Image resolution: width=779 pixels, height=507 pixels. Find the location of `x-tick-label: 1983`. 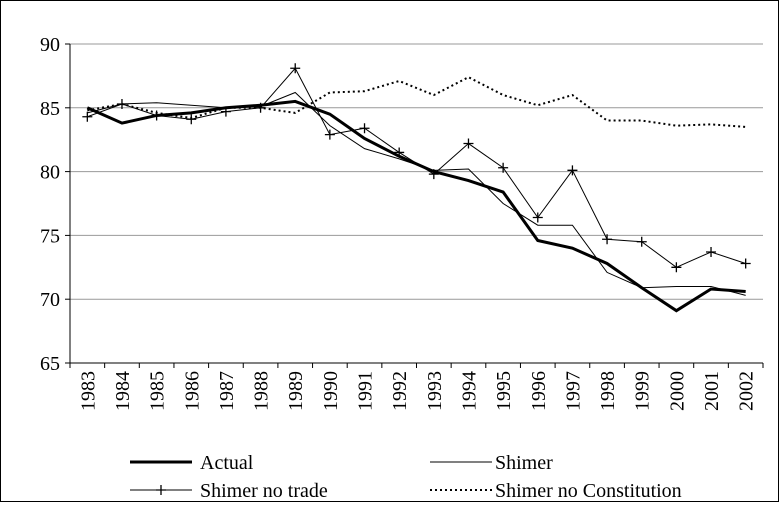

x-tick-label: 1983 is located at coordinates (88, 391).